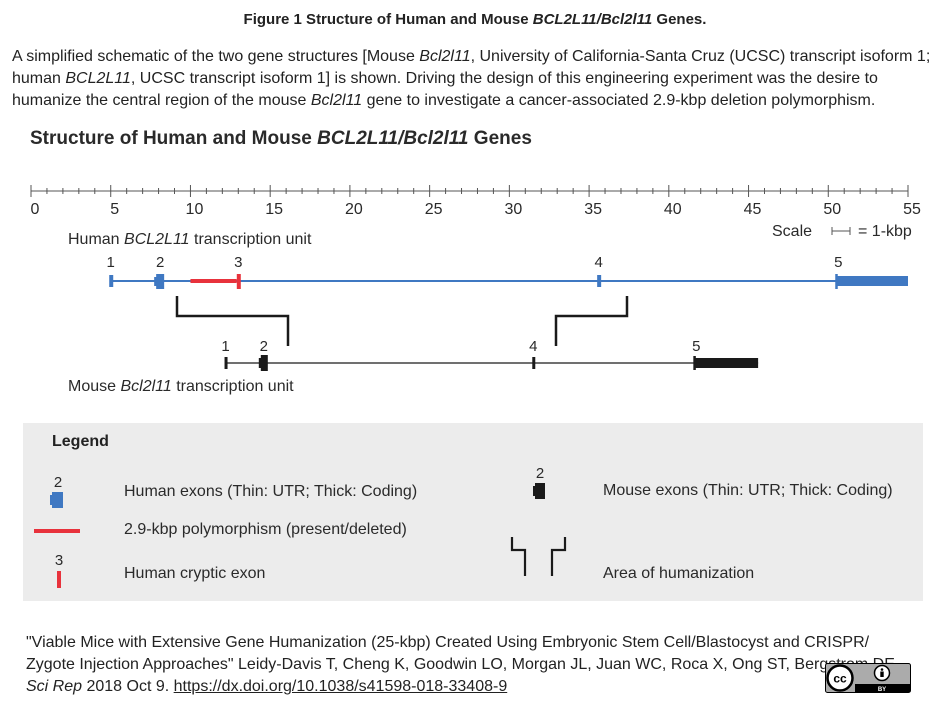 The width and height of the screenshot is (950, 709). What do you see at coordinates (538, 556) in the screenshot?
I see `humanization-legend-icon` at bounding box center [538, 556].